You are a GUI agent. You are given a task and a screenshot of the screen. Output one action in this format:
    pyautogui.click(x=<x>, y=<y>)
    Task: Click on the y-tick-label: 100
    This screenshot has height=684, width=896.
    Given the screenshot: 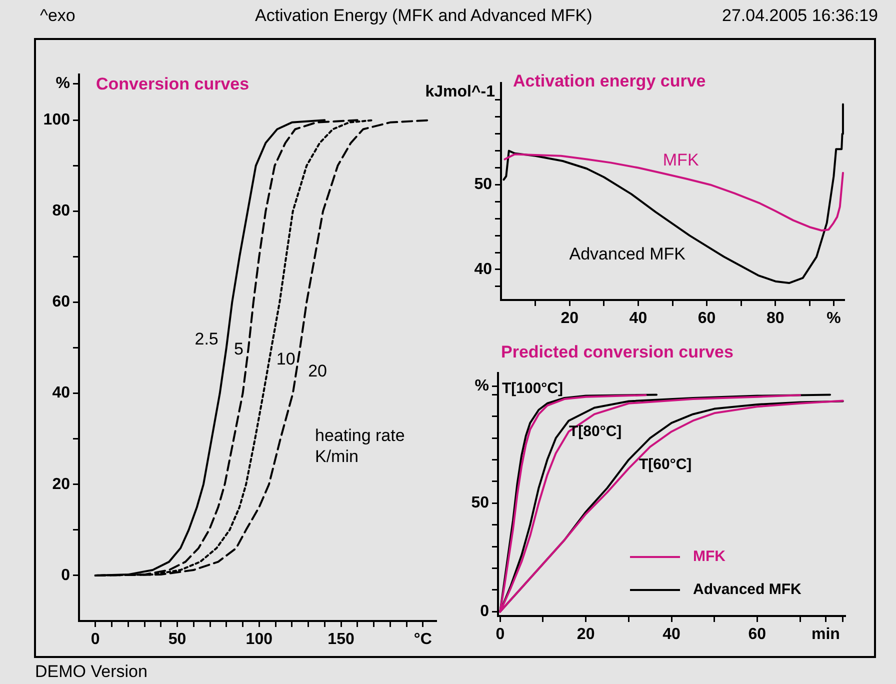 What is the action you would take?
    pyautogui.click(x=56, y=120)
    